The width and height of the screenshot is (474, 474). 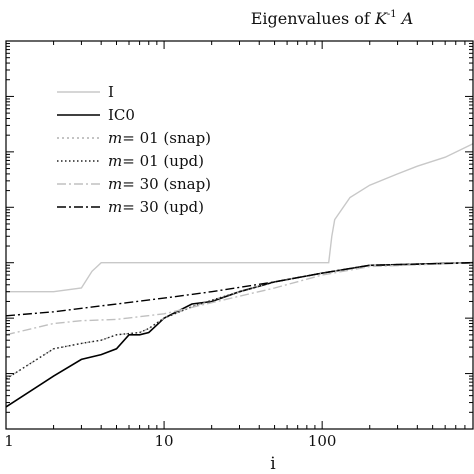 I want to click on legend-box, so click(x=128, y=148).